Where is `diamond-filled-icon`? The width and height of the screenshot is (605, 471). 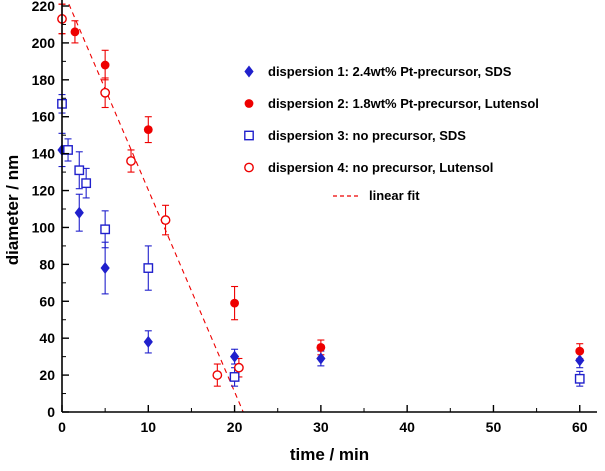 diamond-filled-icon is located at coordinates (249, 71).